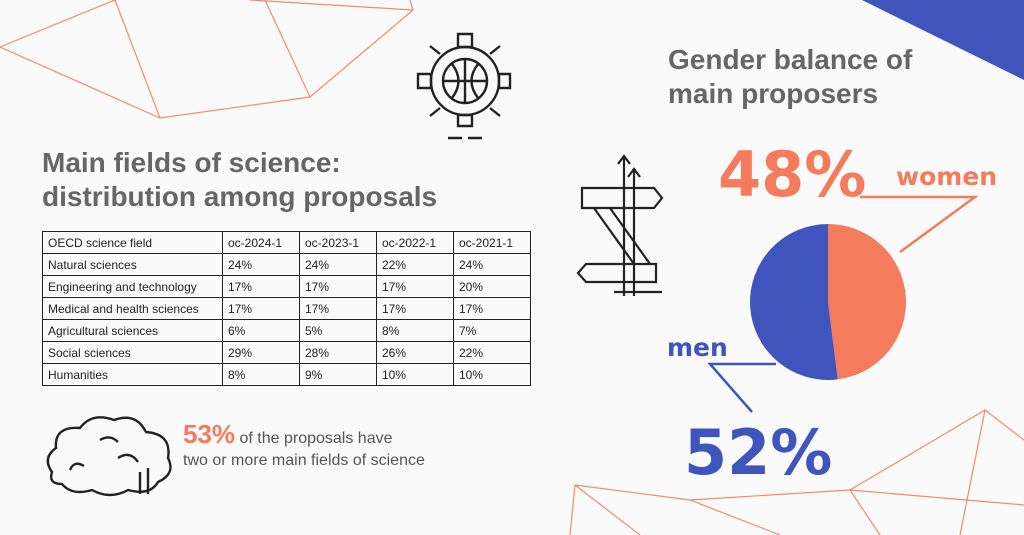  Describe the element at coordinates (773, 93) in the screenshot. I see `right-title-line2: main proposers` at that location.